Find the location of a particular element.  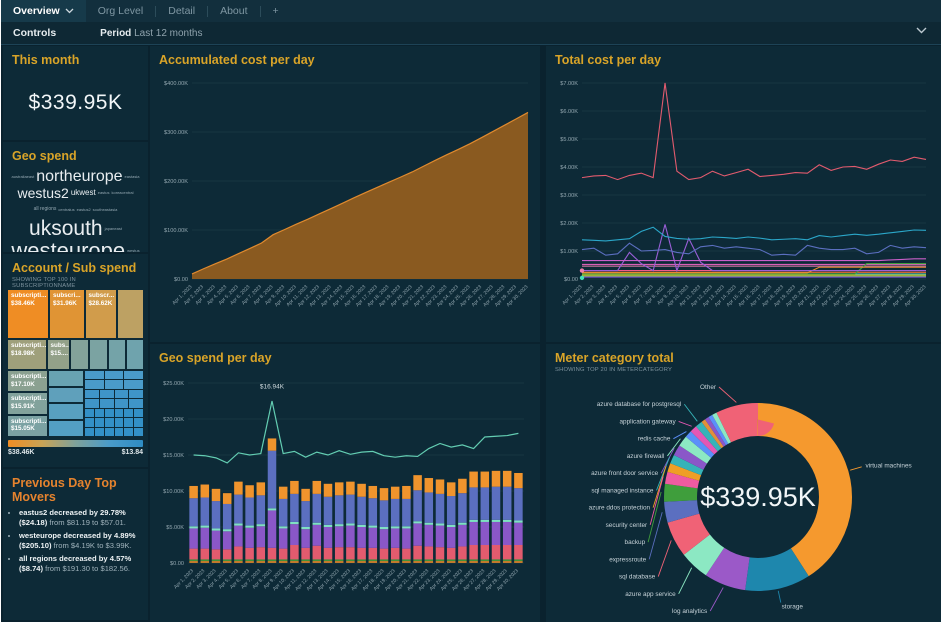

treemap-cell: subscri... $31.96K is located at coordinates (66, 314).